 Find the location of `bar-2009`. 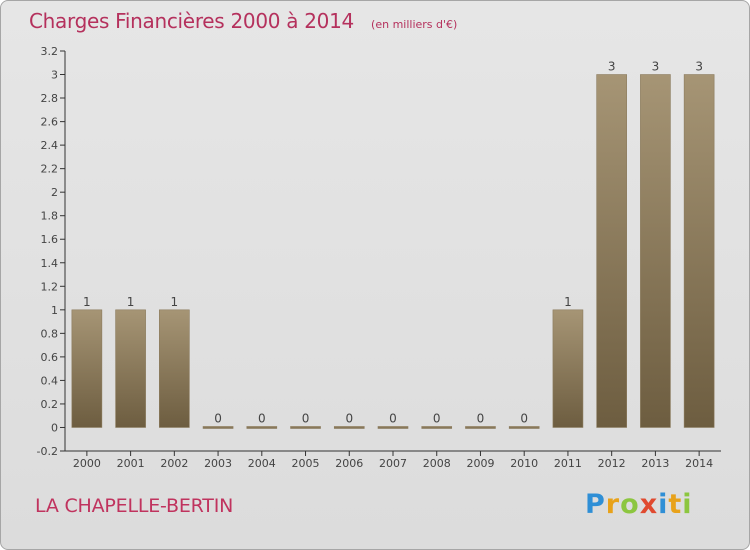

bar-2009 is located at coordinates (480, 427).